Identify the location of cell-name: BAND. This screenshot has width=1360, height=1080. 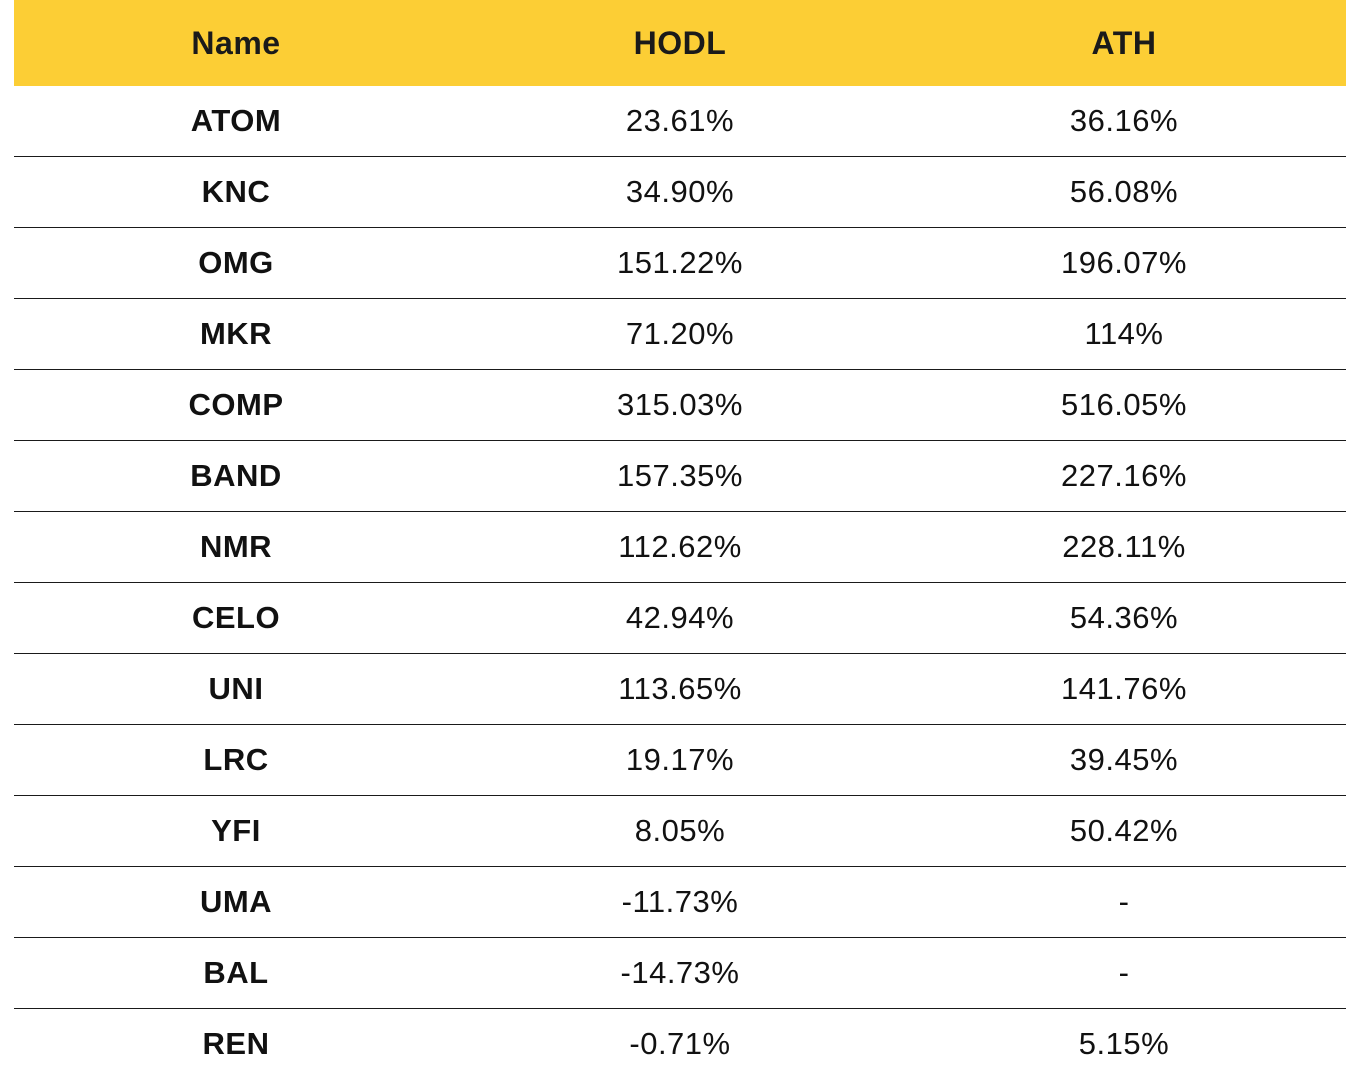
(236, 475).